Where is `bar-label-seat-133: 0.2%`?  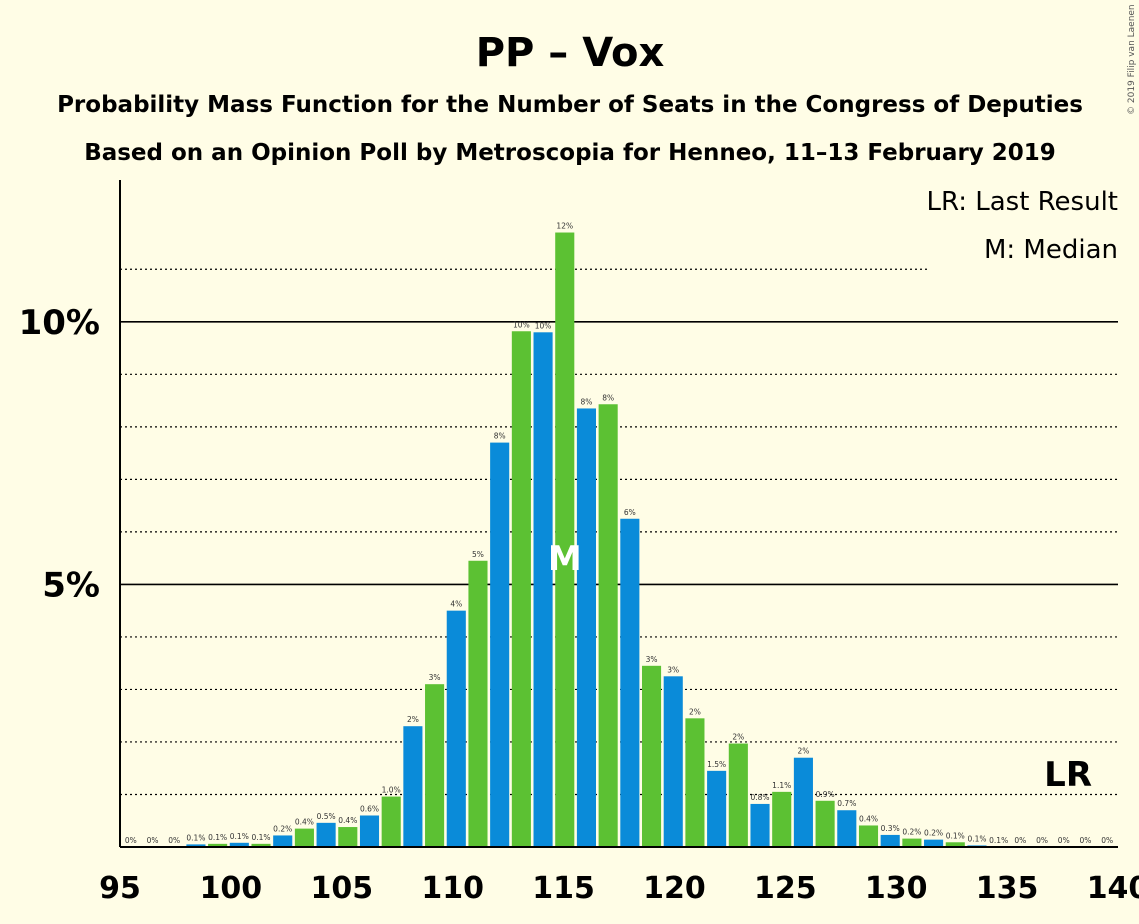
bar-label-seat-133: 0.2% is located at coordinates (933, 833).